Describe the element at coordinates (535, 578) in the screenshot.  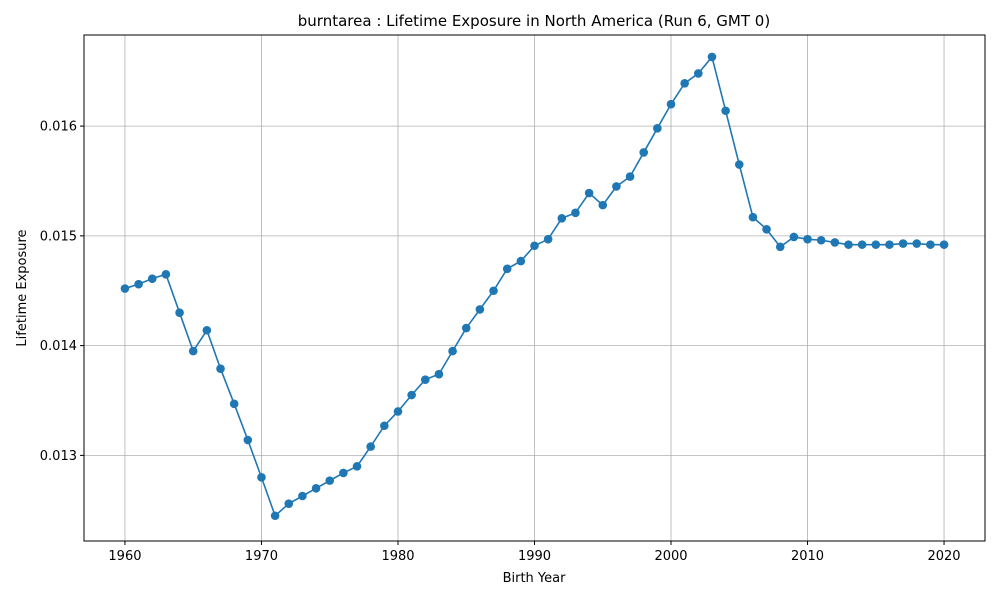
I see `x-axis-label: Birth Year` at that location.